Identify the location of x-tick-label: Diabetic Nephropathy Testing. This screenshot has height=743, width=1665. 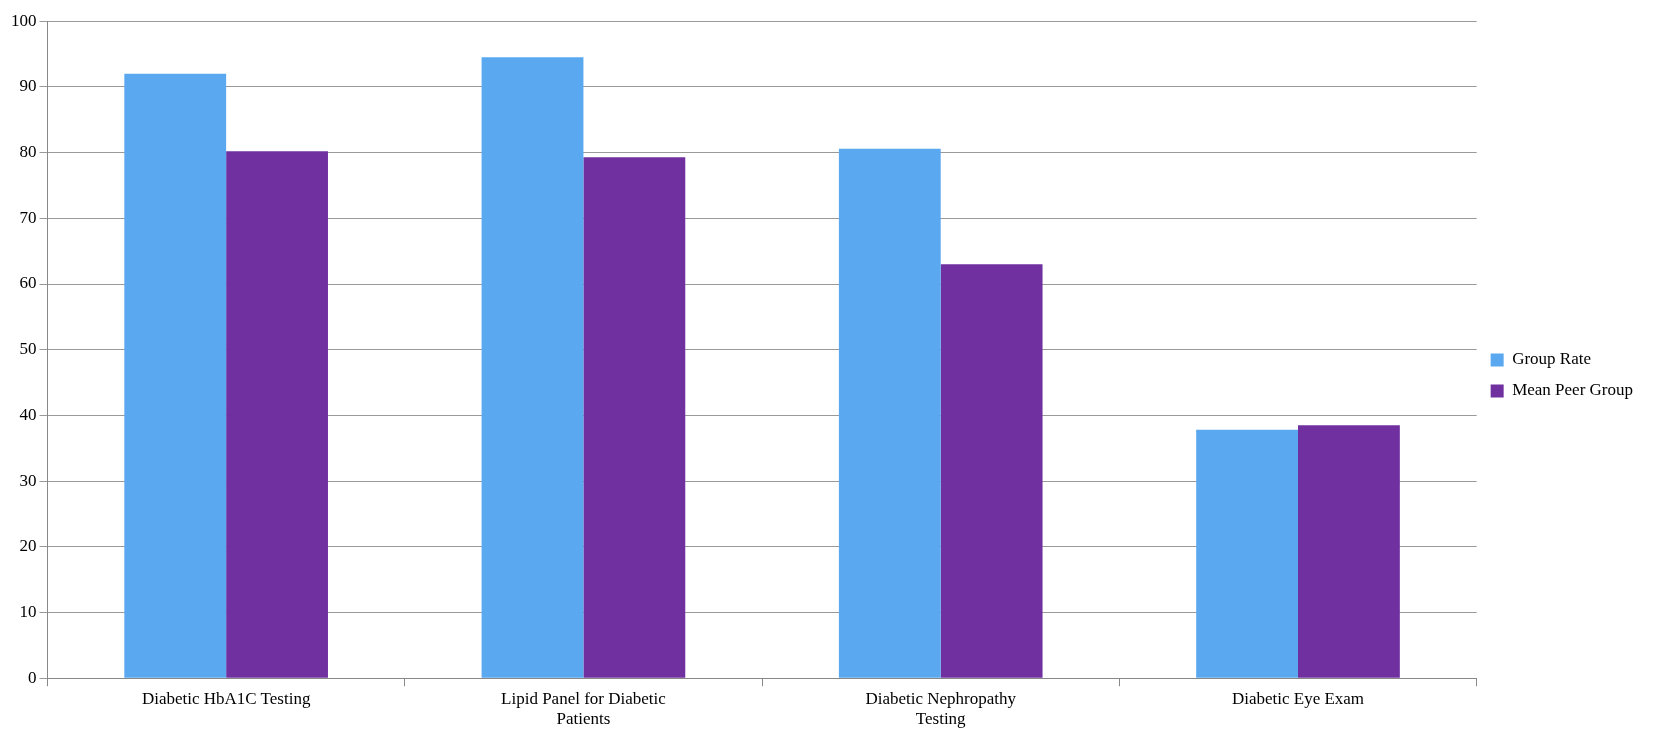
(941, 708).